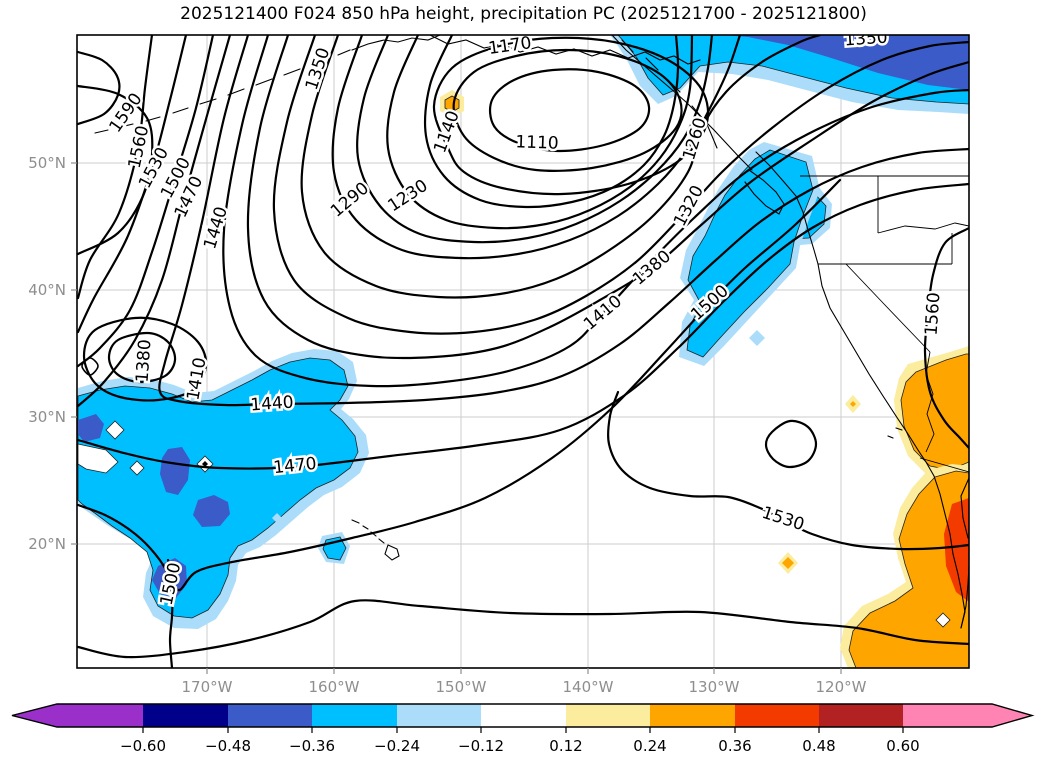 This screenshot has width=1047, height=765. Describe the element at coordinates (397, 746) in the screenshot. I see `colorbar-tick-label: −0.24` at that location.